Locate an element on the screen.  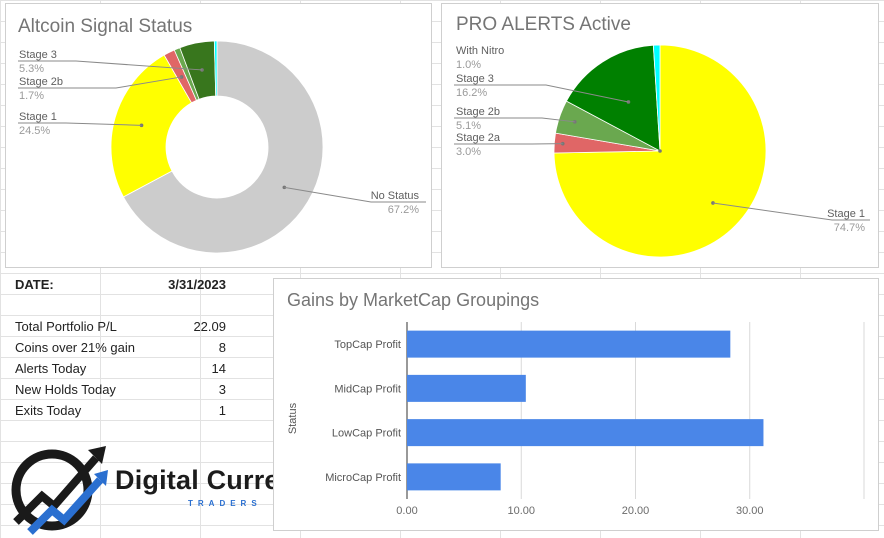
logo-tagline: TRADERS is located at coordinates (225, 503).